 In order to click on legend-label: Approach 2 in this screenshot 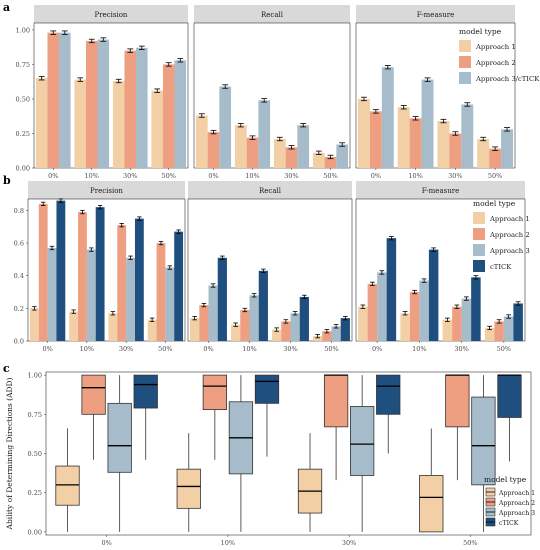, I will do `click(509, 235)`.